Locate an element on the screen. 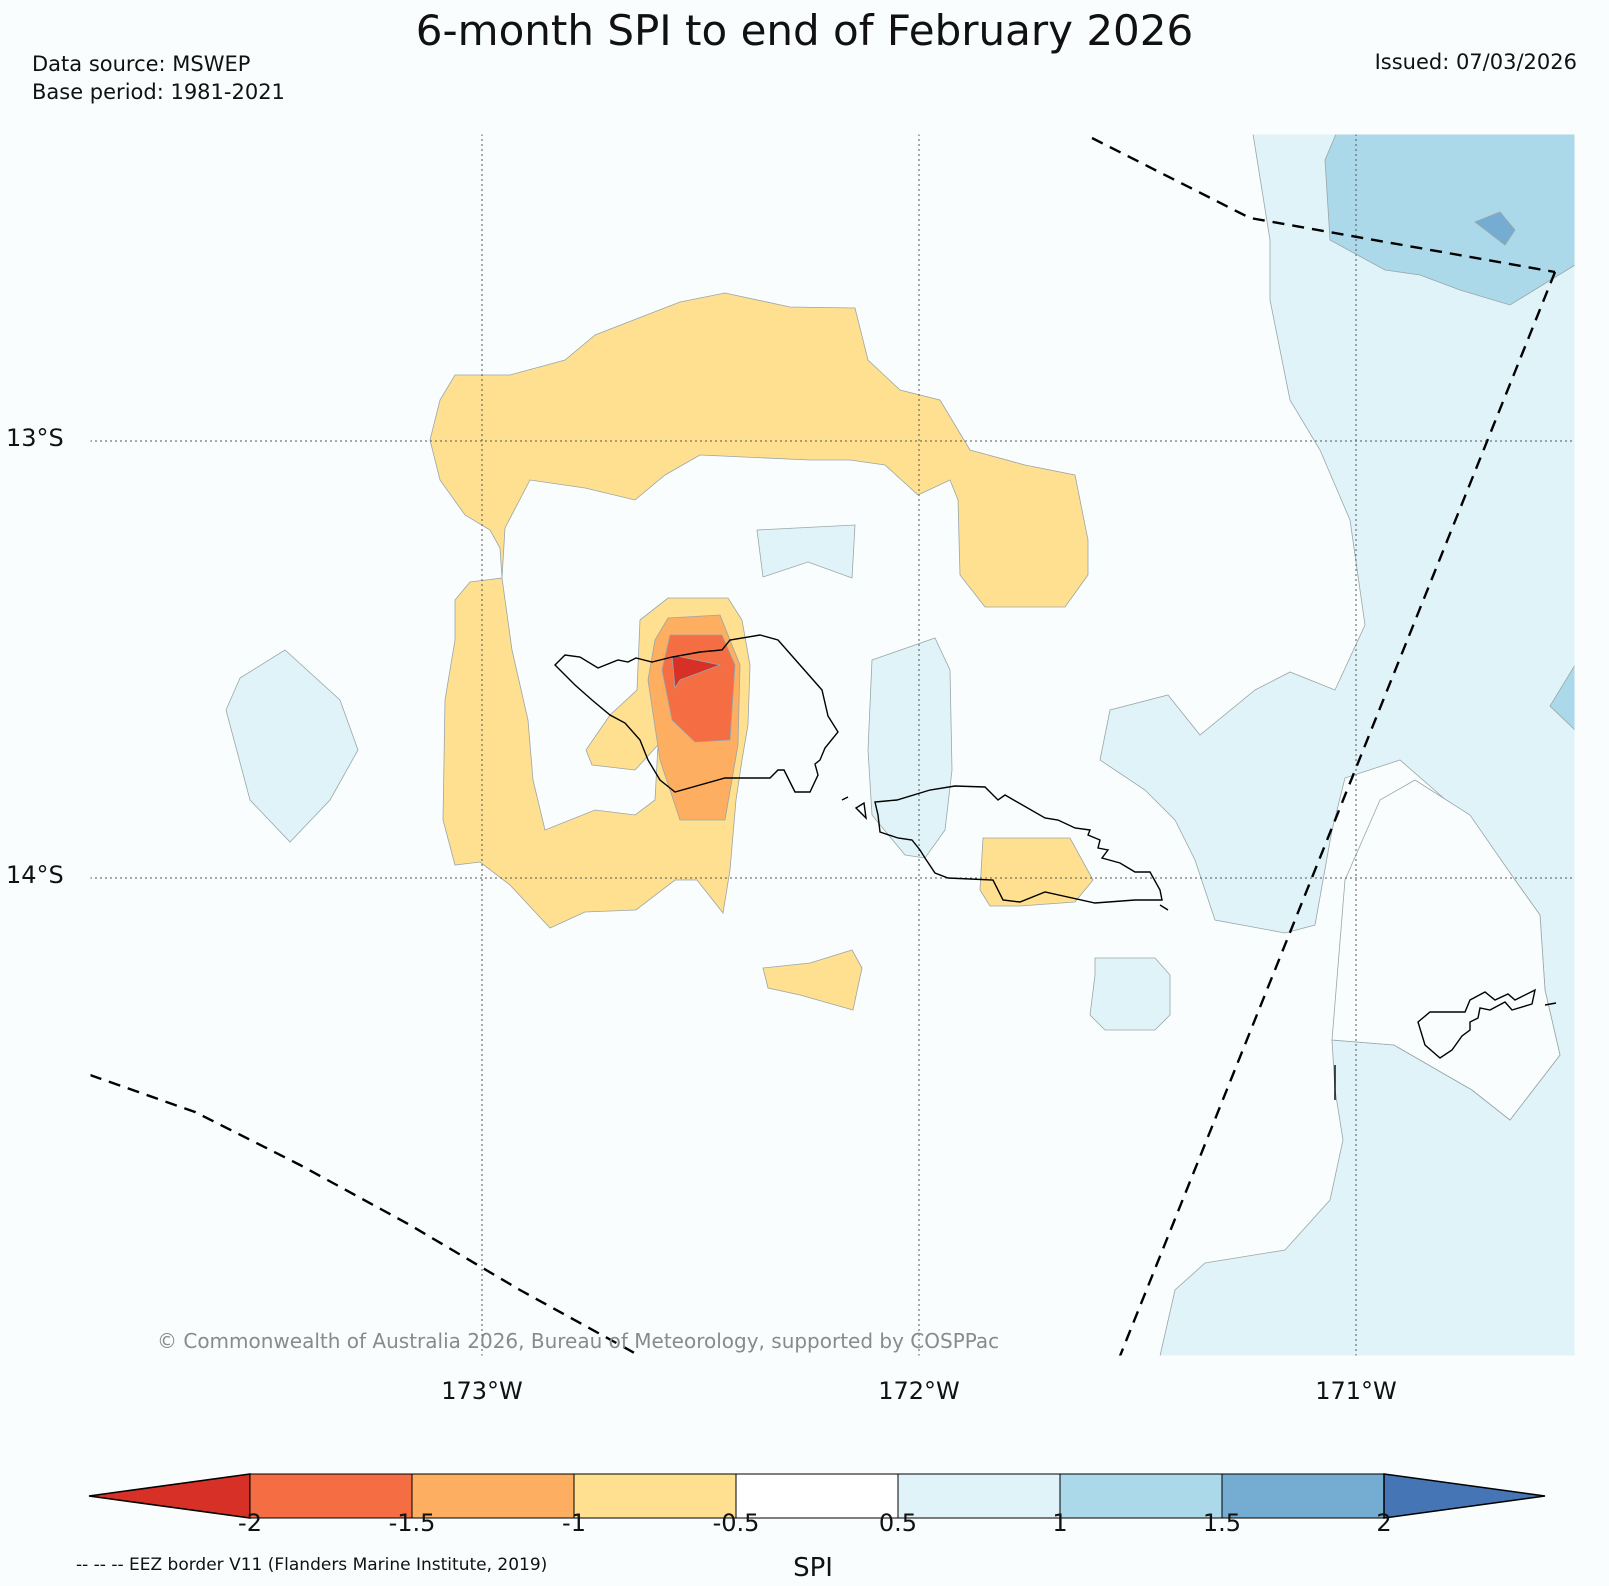  contour-wet-upolu is located at coordinates (910, 748).